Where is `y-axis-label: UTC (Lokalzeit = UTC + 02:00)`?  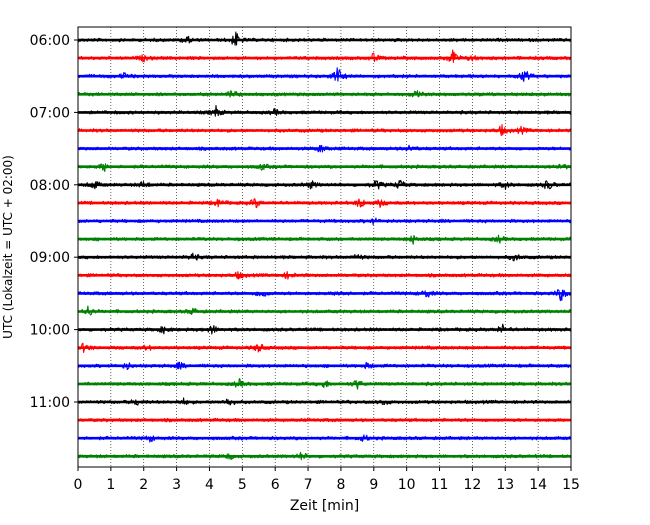 y-axis-label: UTC (Lokalzeit = UTC + 02:00) is located at coordinates (8, 247).